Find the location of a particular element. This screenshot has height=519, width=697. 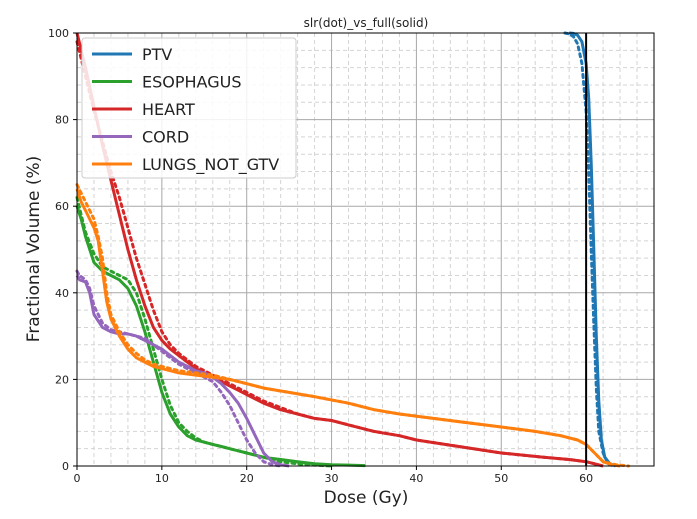

y-tick-label: 40 is located at coordinates (62, 293).